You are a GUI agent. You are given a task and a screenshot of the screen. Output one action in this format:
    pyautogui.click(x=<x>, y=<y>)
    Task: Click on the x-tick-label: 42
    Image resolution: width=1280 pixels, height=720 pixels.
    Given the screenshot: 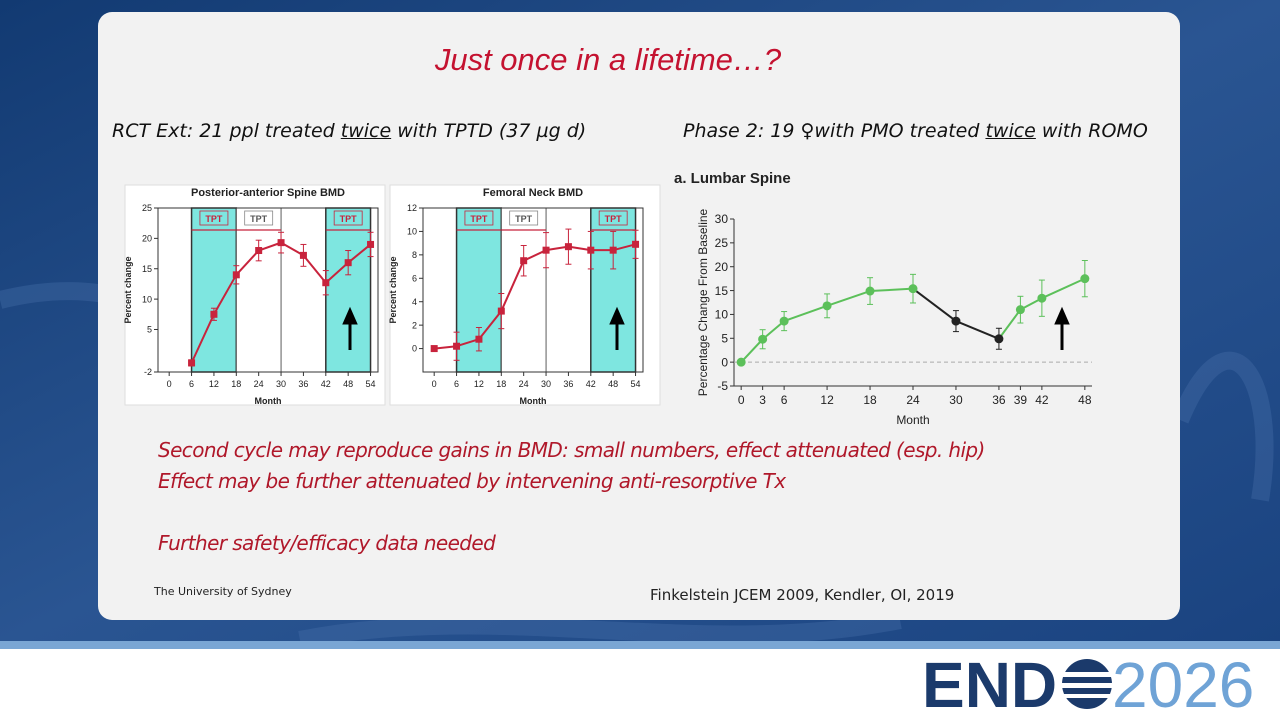 What is the action you would take?
    pyautogui.click(x=326, y=384)
    